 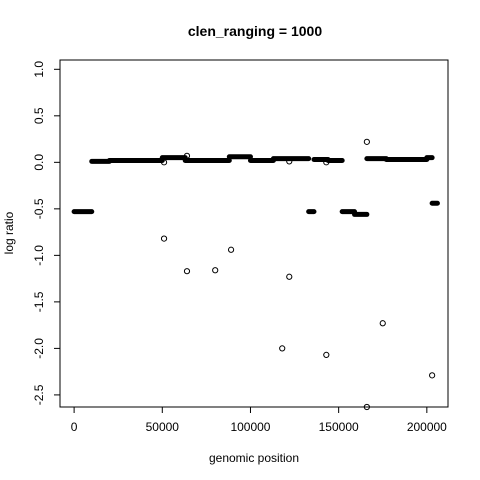 What do you see at coordinates (339, 427) in the screenshot?
I see `x-tick-label: 150000` at bounding box center [339, 427].